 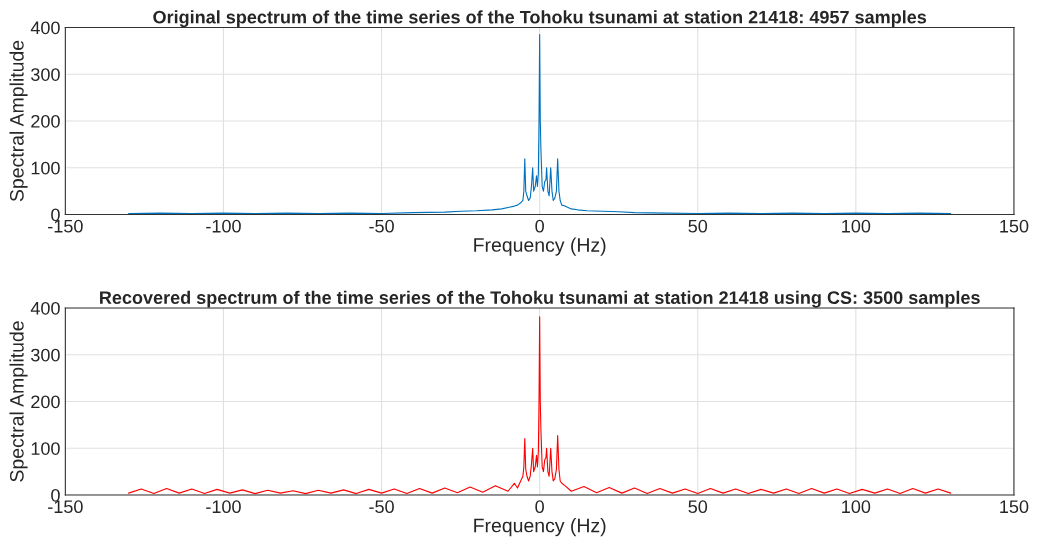 What do you see at coordinates (55, 495) in the screenshot?
I see `y-tick-label: 0` at bounding box center [55, 495].